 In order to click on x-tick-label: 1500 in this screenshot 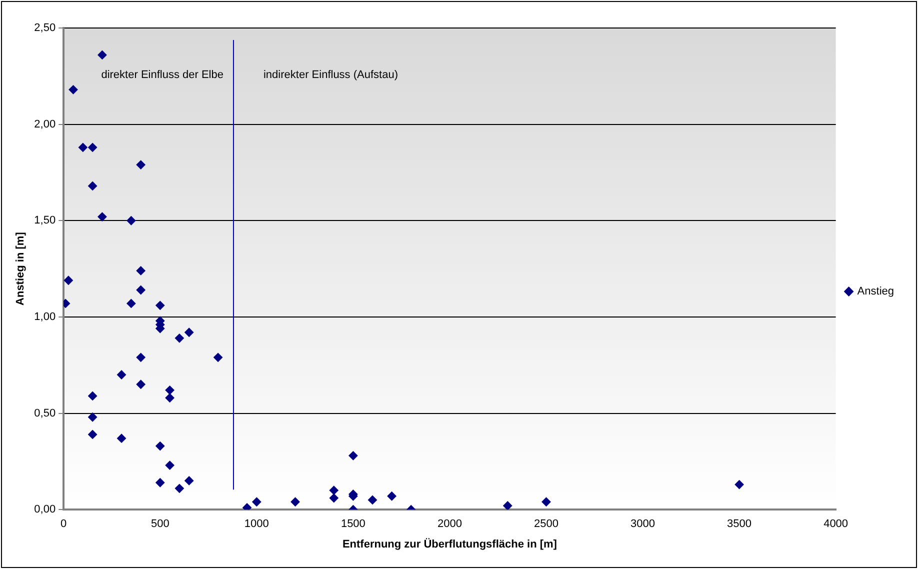, I will do `click(353, 524)`.